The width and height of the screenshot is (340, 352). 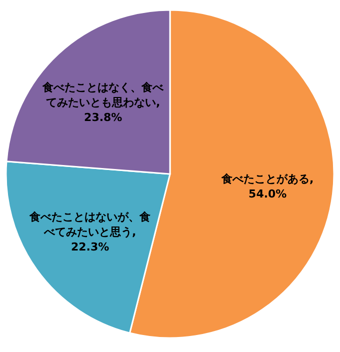 What do you see at coordinates (267, 186) in the screenshot?
I see `slice-label: 食べたことがある, 54.0%` at bounding box center [267, 186].